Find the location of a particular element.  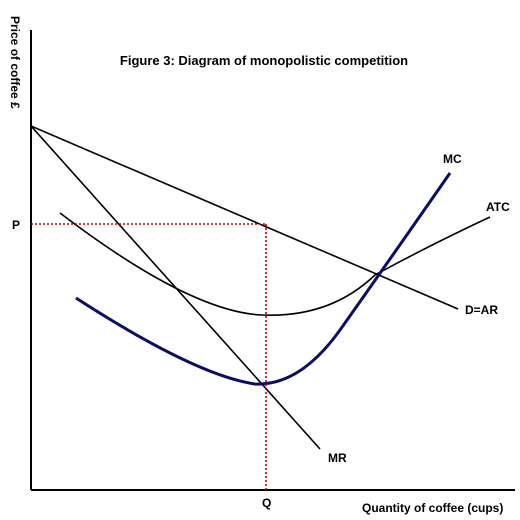

x-axis-label: Quantity of coffee (cups) is located at coordinates (432, 508).